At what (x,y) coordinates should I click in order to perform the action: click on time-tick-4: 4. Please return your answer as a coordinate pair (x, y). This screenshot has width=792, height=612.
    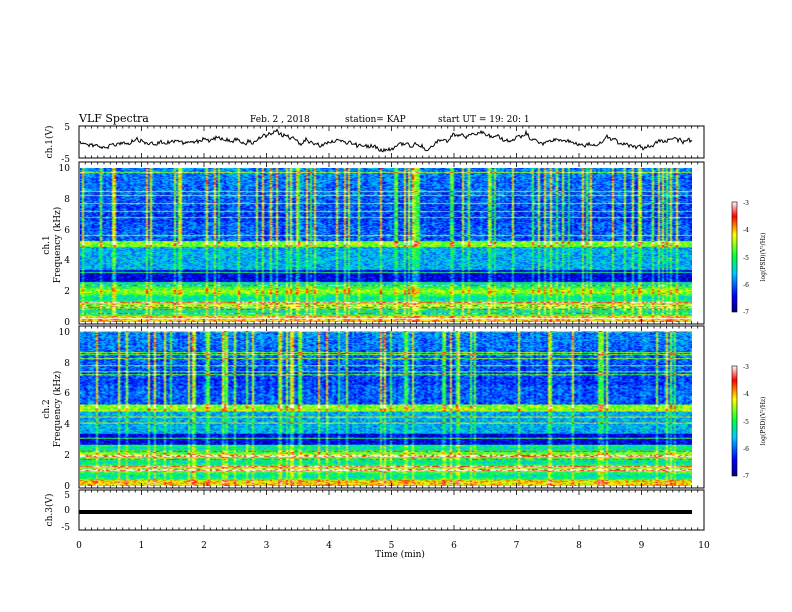
    Looking at the image, I should click on (329, 546).